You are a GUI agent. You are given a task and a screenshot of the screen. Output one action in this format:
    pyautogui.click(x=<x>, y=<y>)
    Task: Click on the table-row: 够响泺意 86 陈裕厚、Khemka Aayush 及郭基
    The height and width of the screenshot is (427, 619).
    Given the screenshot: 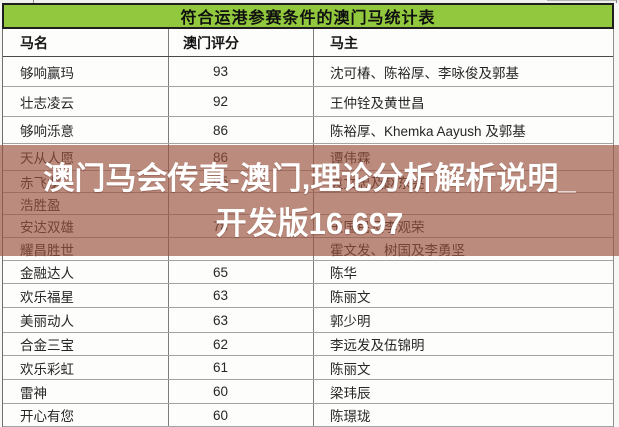 What is the action you would take?
    pyautogui.click(x=308, y=130)
    